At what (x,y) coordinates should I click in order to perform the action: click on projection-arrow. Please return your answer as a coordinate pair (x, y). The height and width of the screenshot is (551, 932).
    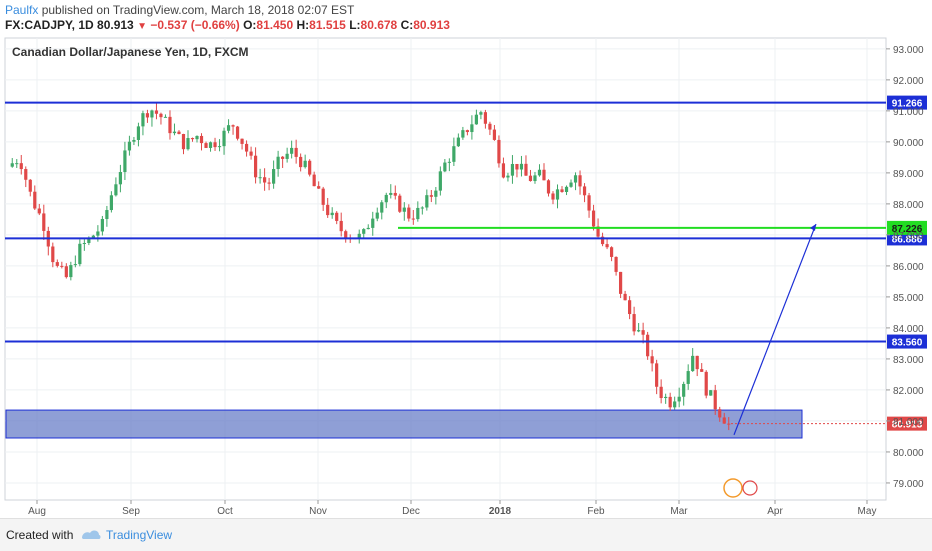
    Looking at the image, I should click on (775, 329).